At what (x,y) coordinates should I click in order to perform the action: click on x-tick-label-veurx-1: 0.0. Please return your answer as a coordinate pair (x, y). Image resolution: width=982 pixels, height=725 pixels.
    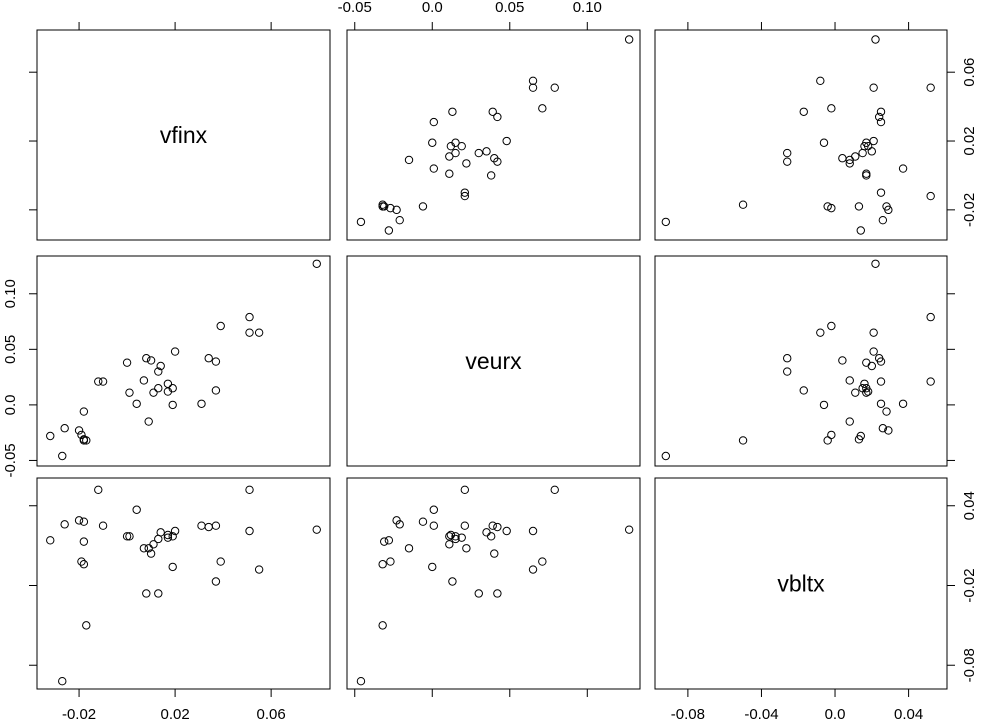
    Looking at the image, I should click on (432, 8).